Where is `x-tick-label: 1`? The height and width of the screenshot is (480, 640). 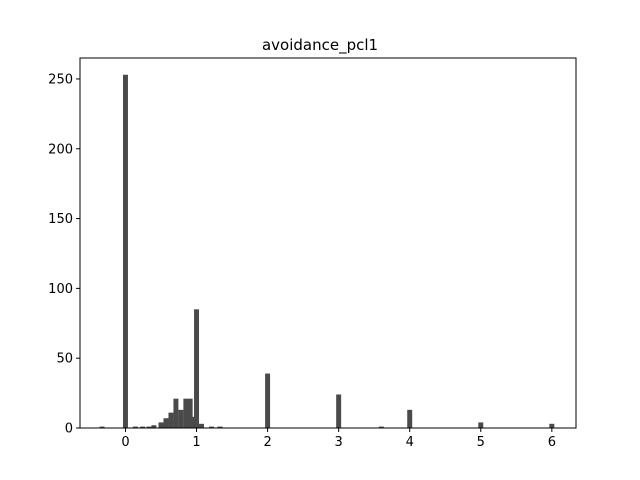 x-tick-label: 1 is located at coordinates (196, 442).